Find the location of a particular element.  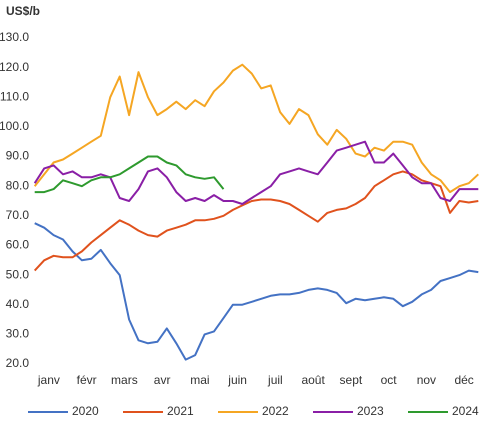

y-tick-label: 40.0 is located at coordinates (18, 304).